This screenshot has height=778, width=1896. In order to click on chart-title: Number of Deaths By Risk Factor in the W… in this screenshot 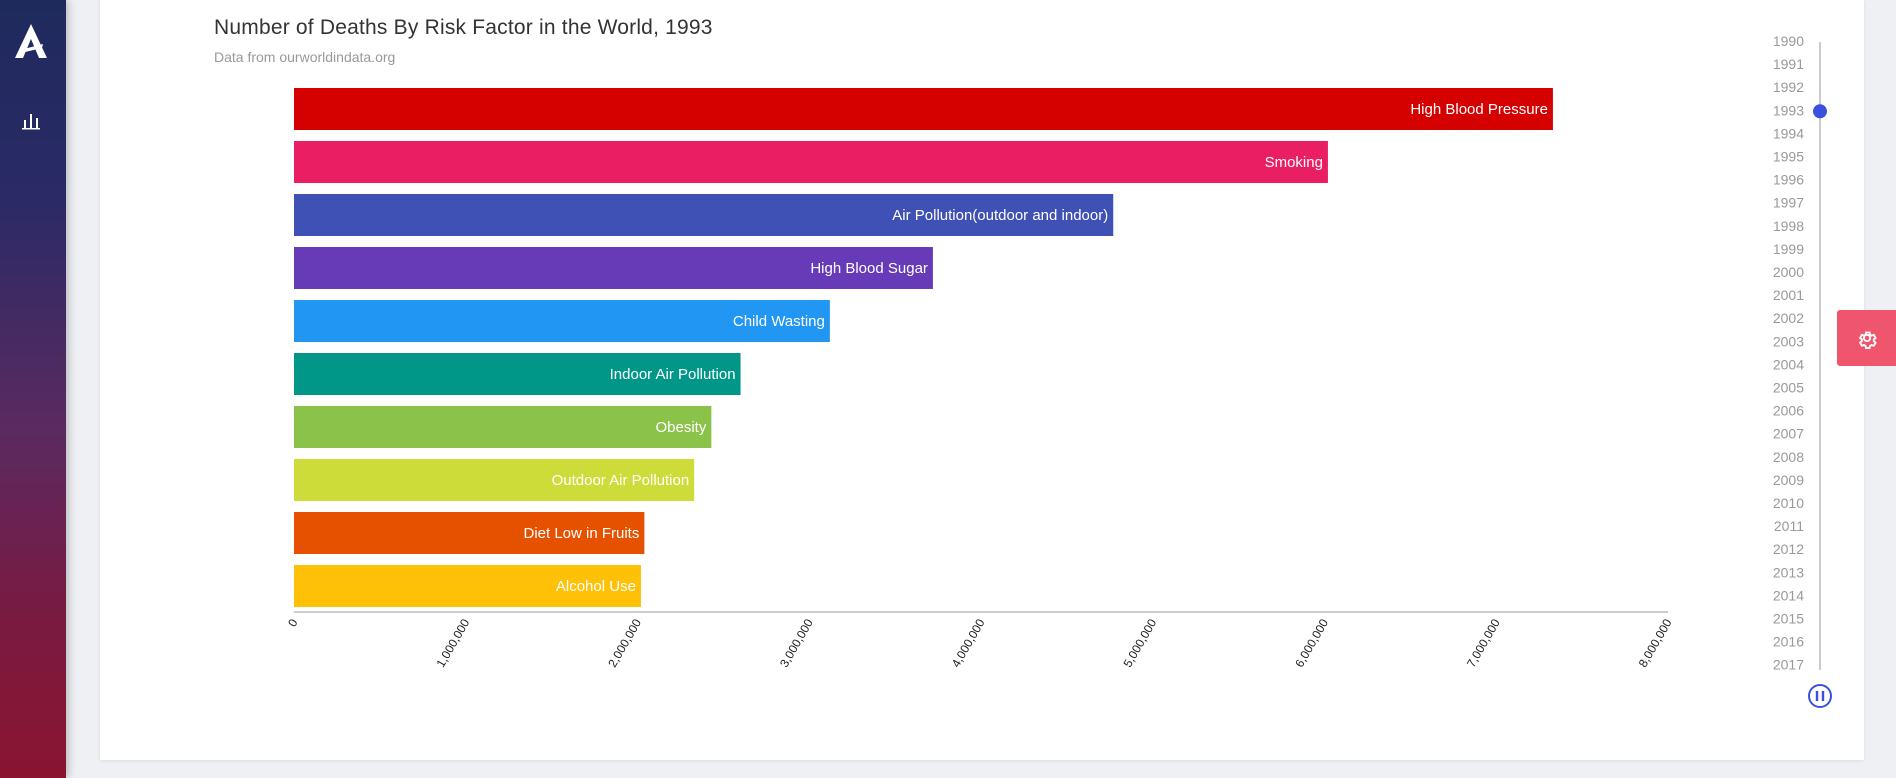, I will do `click(463, 27)`.